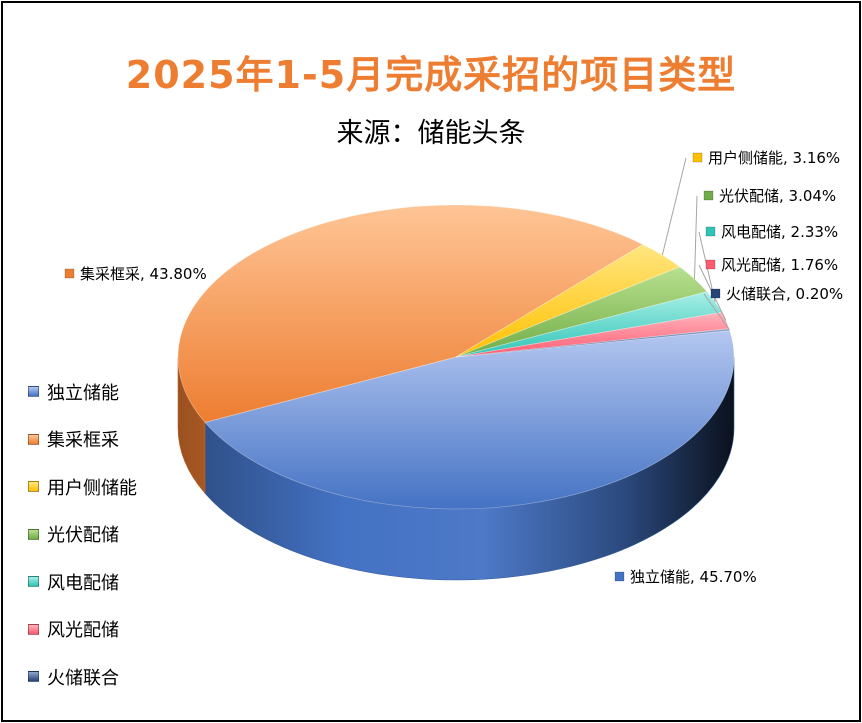 The height and width of the screenshot is (723, 862). I want to click on chart-subtitle: 来源：储能头条, so click(431, 133).